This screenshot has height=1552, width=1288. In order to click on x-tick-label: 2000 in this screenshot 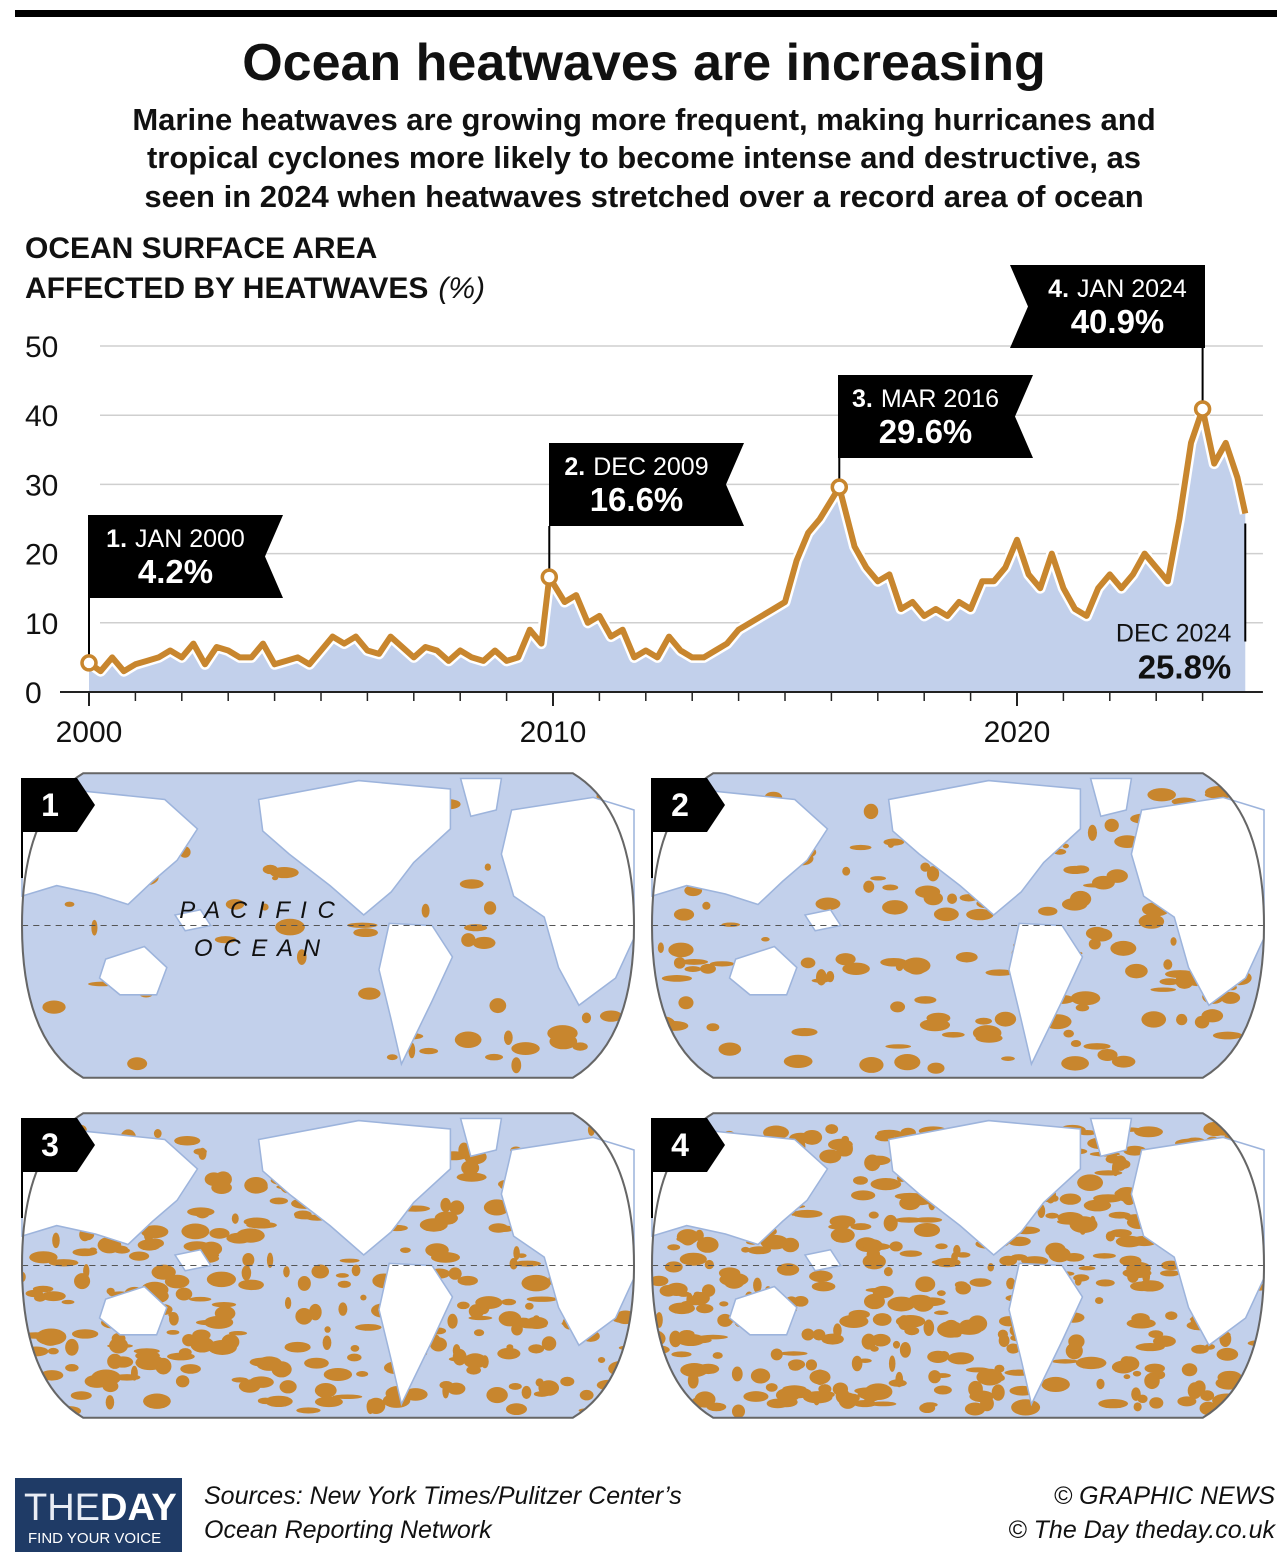, I will do `click(89, 732)`.